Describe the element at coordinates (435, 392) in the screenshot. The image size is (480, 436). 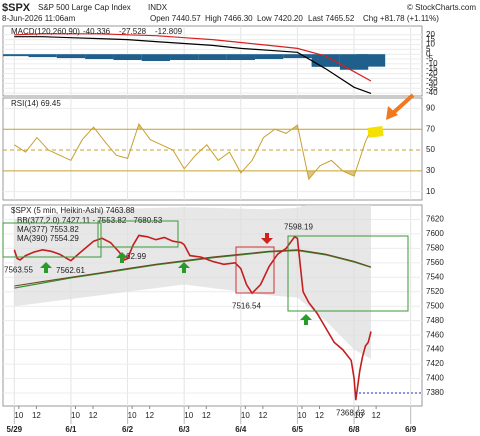
I see `y-tick-label: 7380` at that location.